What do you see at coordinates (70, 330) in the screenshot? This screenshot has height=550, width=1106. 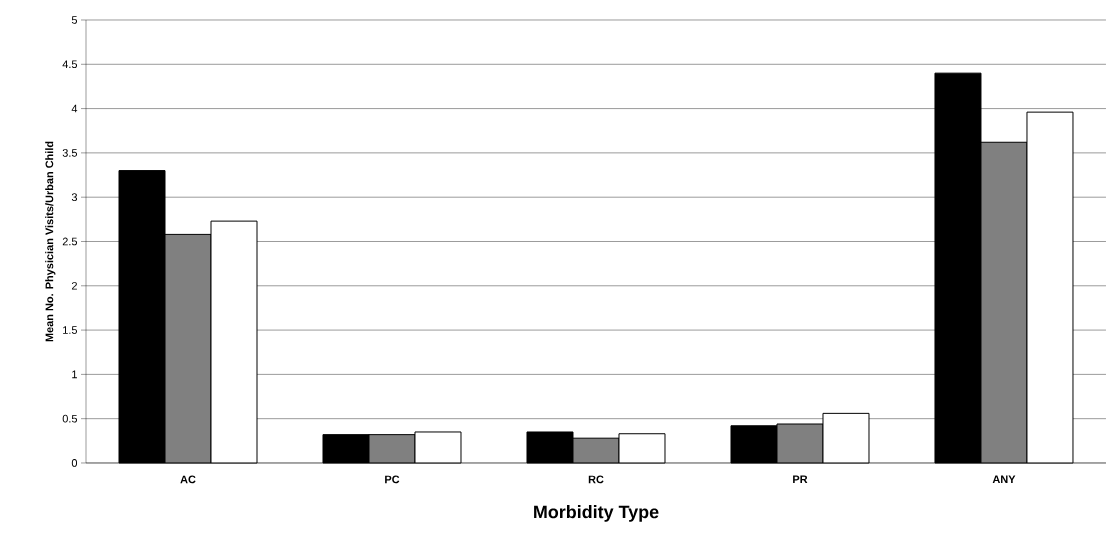 I see `y-tick-label: 1.5` at bounding box center [70, 330].